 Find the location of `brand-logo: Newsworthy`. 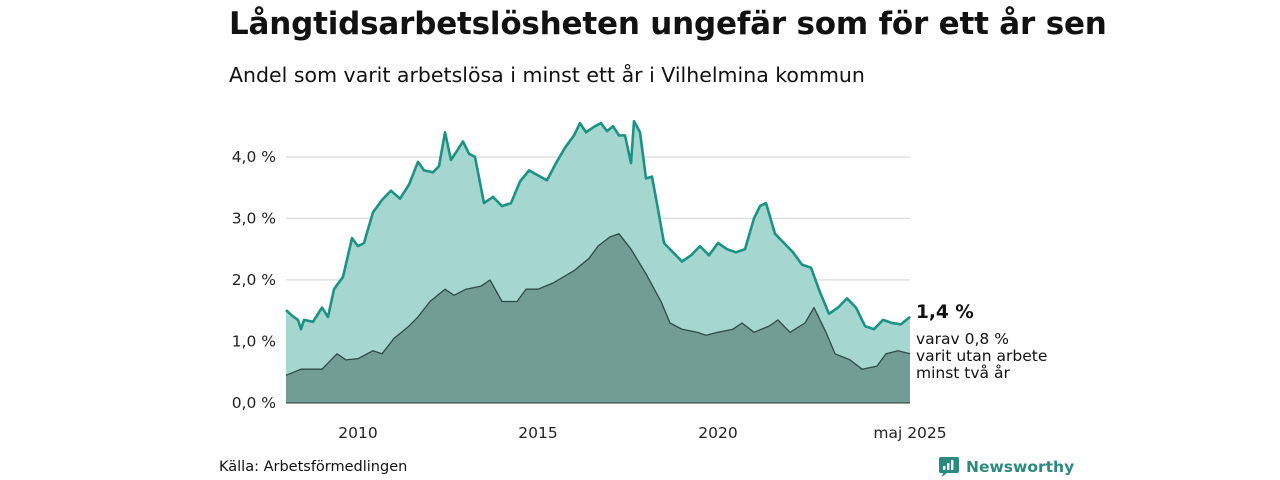

brand-logo: Newsworthy is located at coordinates (1006, 467).